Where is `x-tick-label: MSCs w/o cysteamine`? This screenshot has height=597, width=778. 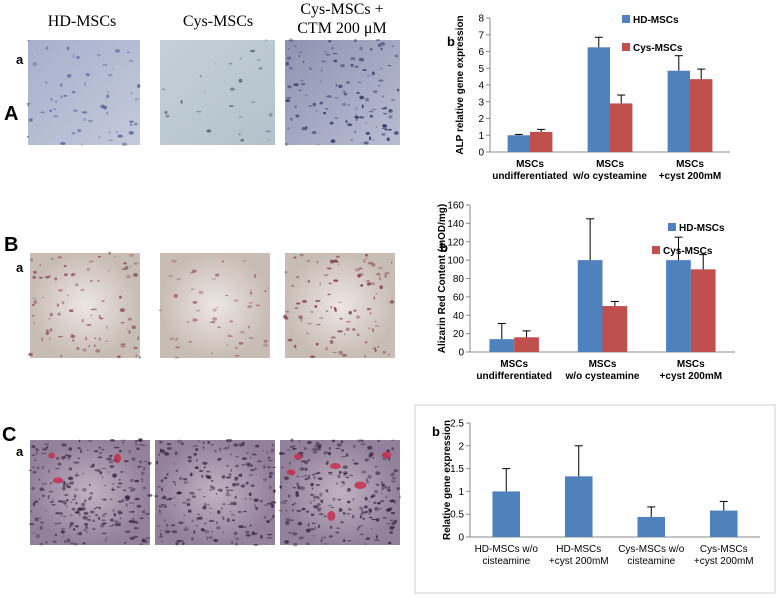 x-tick-label: MSCs w/o cysteamine is located at coordinates (602, 370).